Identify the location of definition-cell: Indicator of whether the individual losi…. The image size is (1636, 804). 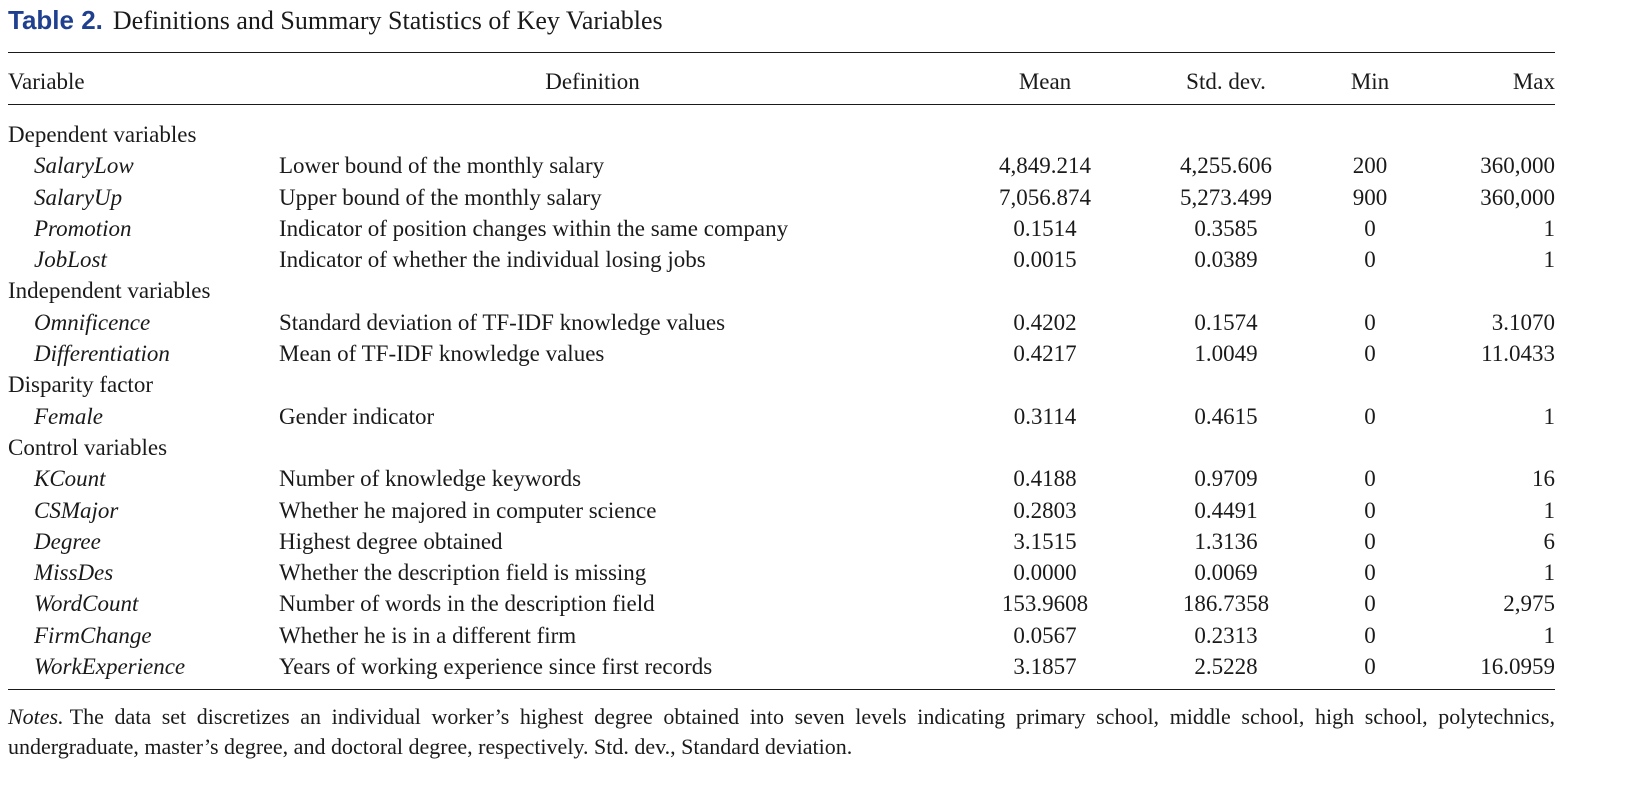
(492, 260).